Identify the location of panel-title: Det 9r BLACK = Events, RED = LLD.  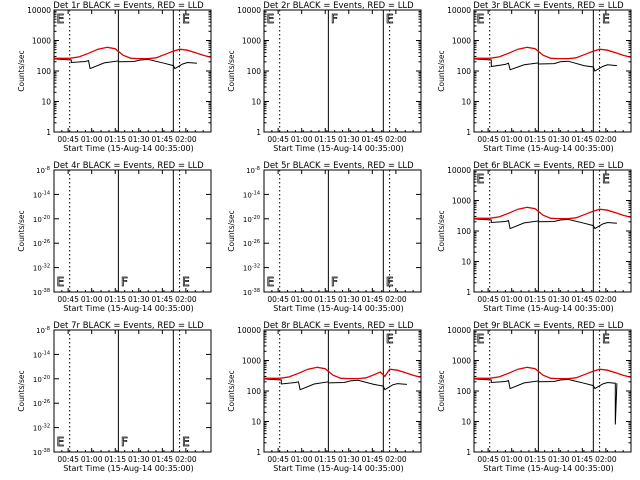
(548, 326).